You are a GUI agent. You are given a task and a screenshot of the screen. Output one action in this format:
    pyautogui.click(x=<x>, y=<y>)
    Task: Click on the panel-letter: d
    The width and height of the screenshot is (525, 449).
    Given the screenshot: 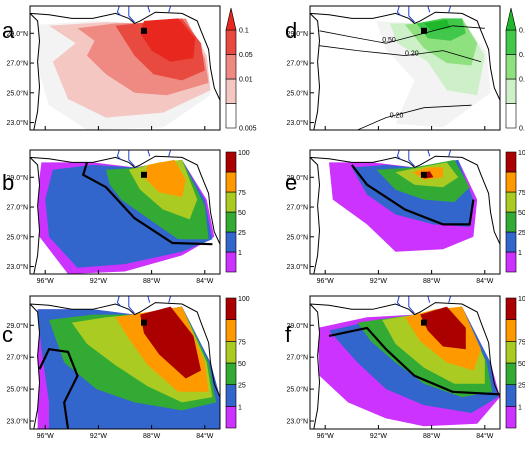 What is the action you would take?
    pyautogui.click(x=291, y=30)
    